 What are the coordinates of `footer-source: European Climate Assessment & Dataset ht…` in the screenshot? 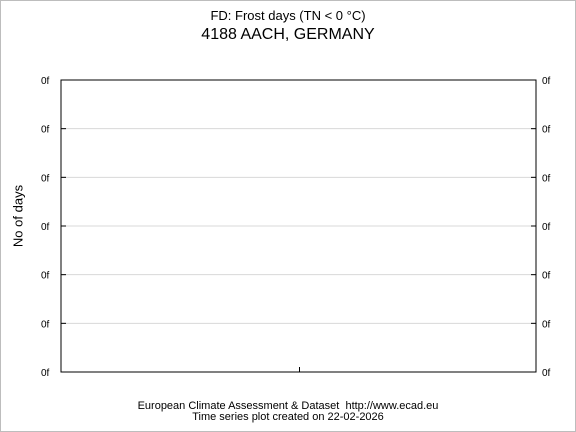 It's located at (288, 406).